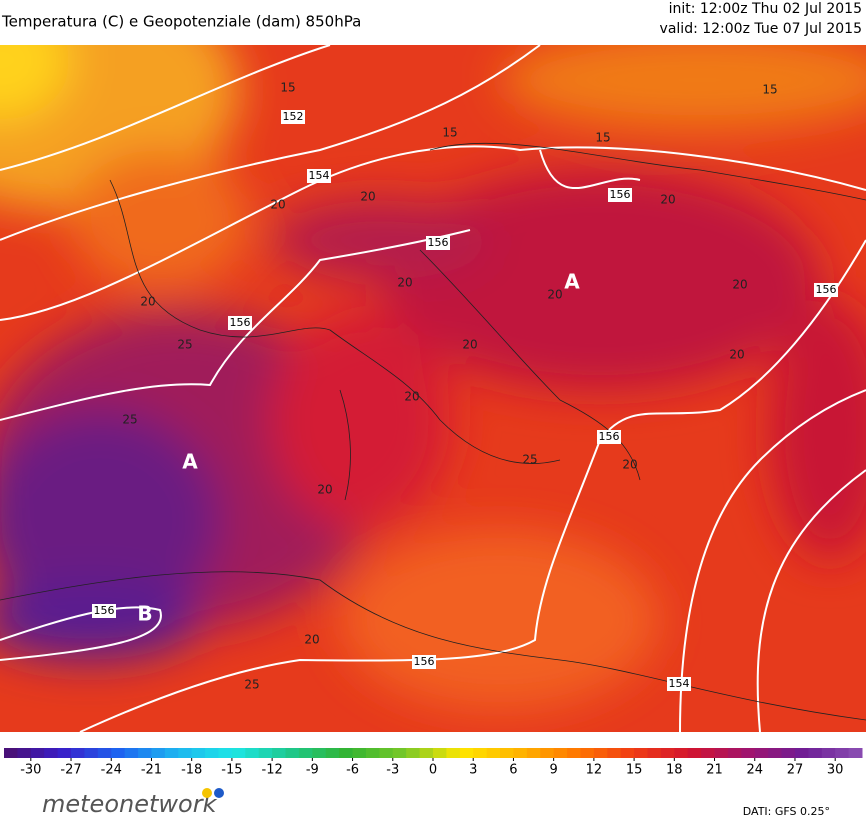  What do you see at coordinates (795, 770) in the screenshot?
I see `colorbar-tick-label: 27` at bounding box center [795, 770].